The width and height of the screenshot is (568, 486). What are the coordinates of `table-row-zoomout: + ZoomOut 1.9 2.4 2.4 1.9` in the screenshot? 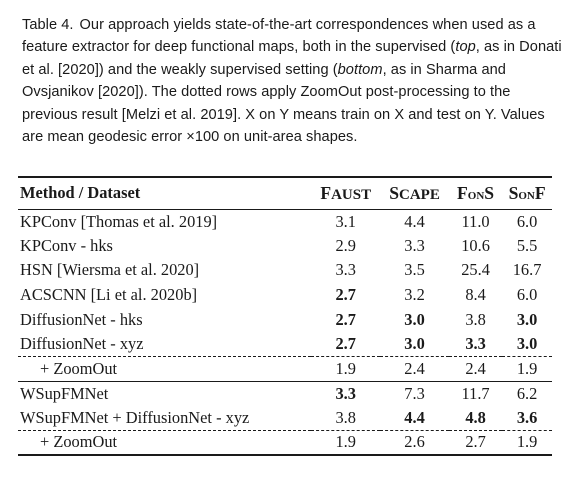 It's located at (285, 369).